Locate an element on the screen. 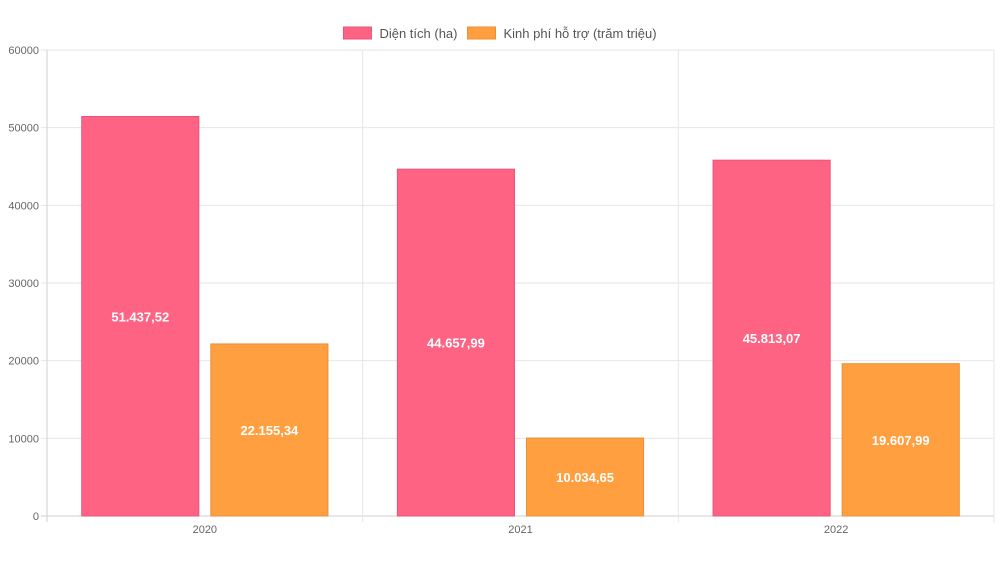 The width and height of the screenshot is (1000, 569). x-tick-label: 2022 is located at coordinates (836, 530).